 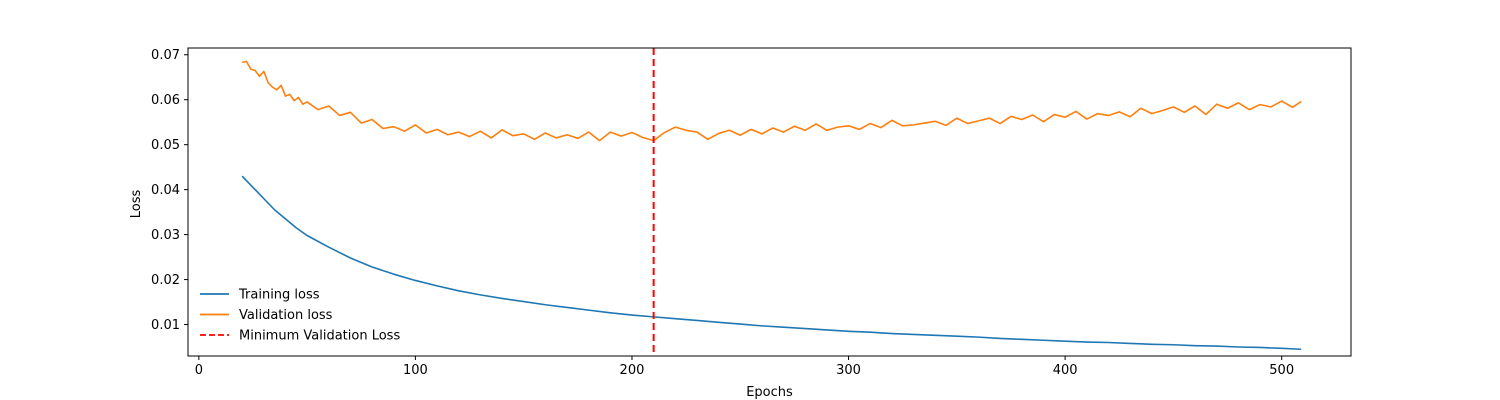 What do you see at coordinates (771, 101) in the screenshot?
I see `series-line-validation-loss` at bounding box center [771, 101].